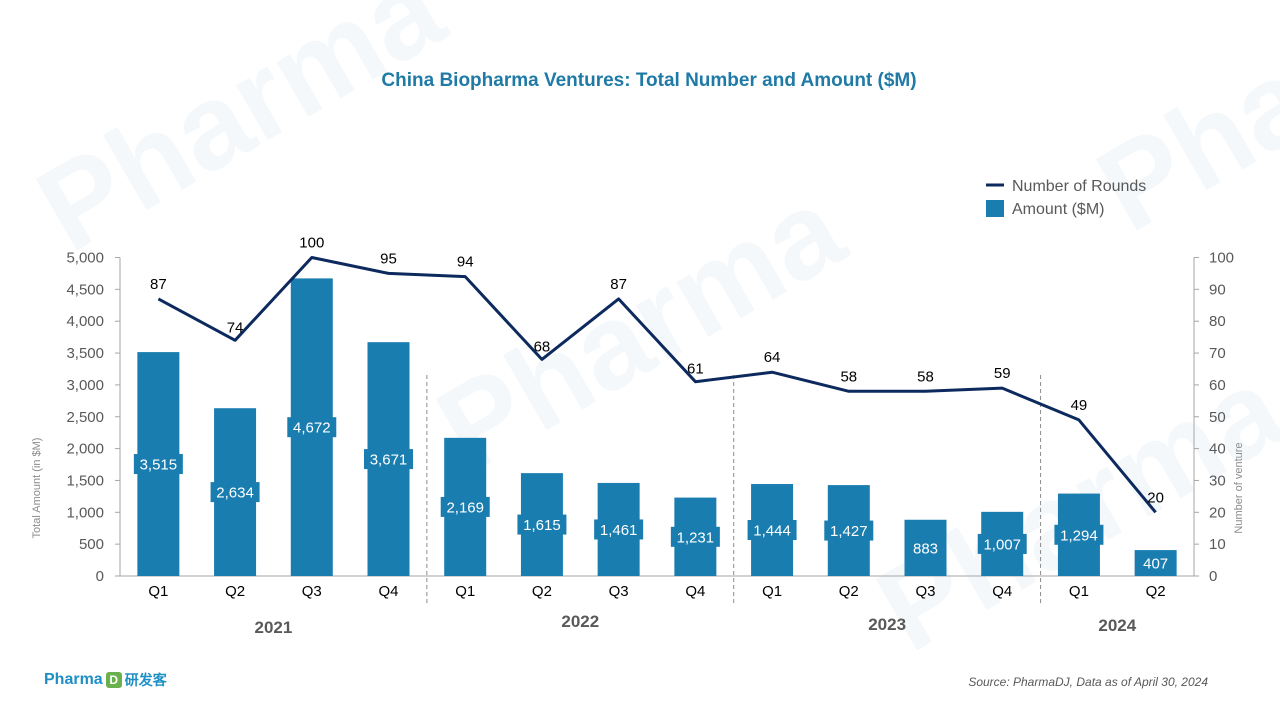 The image size is (1280, 720). Describe the element at coordinates (91, 544) in the screenshot. I see `y-tick-label-left: 500` at that location.